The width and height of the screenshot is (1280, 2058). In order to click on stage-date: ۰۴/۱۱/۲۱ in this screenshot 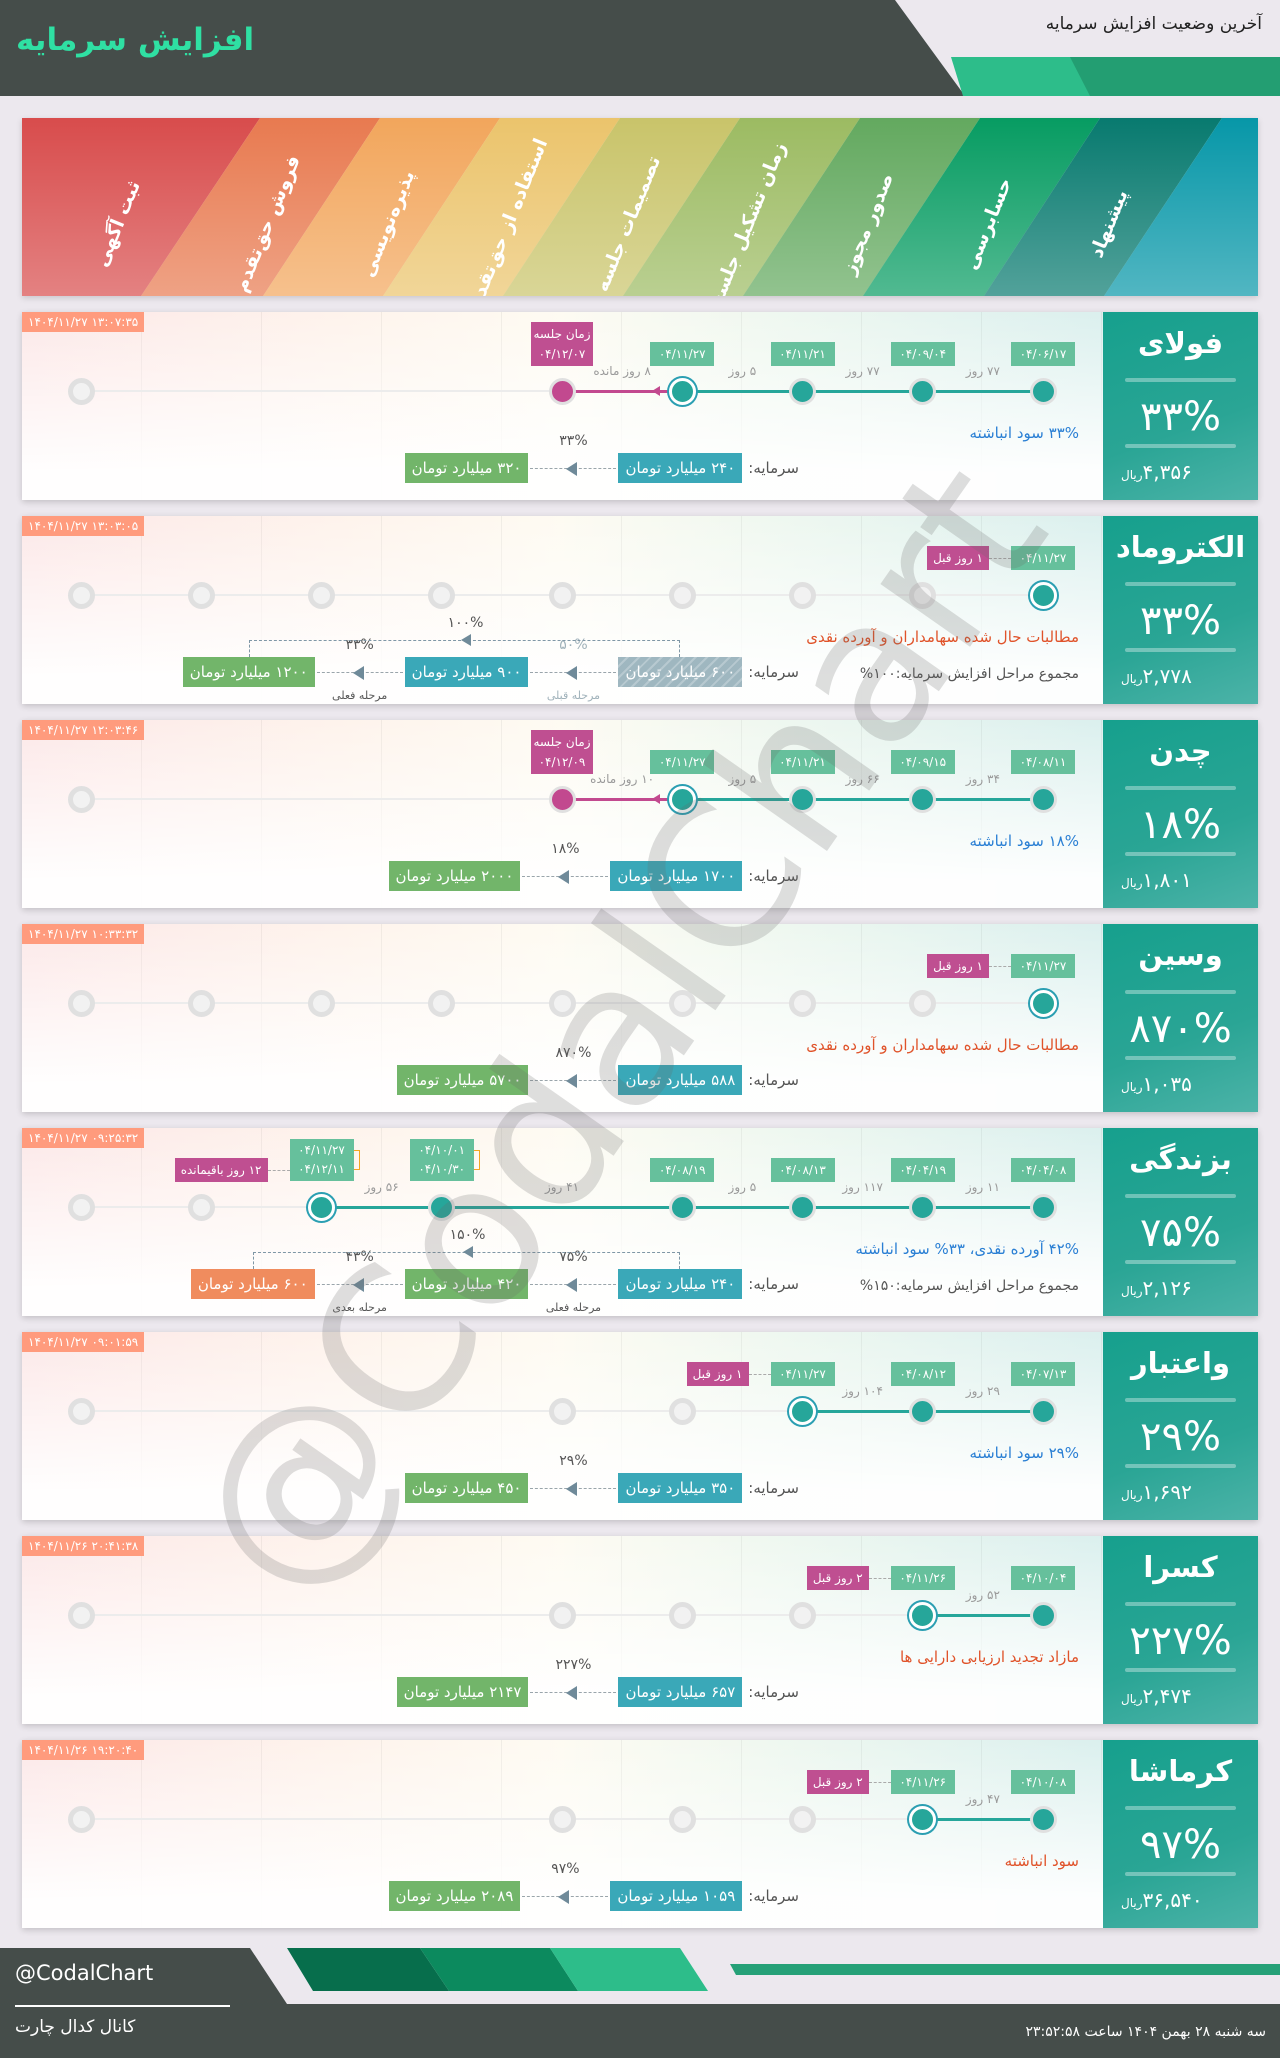, I will do `click(802, 354)`.